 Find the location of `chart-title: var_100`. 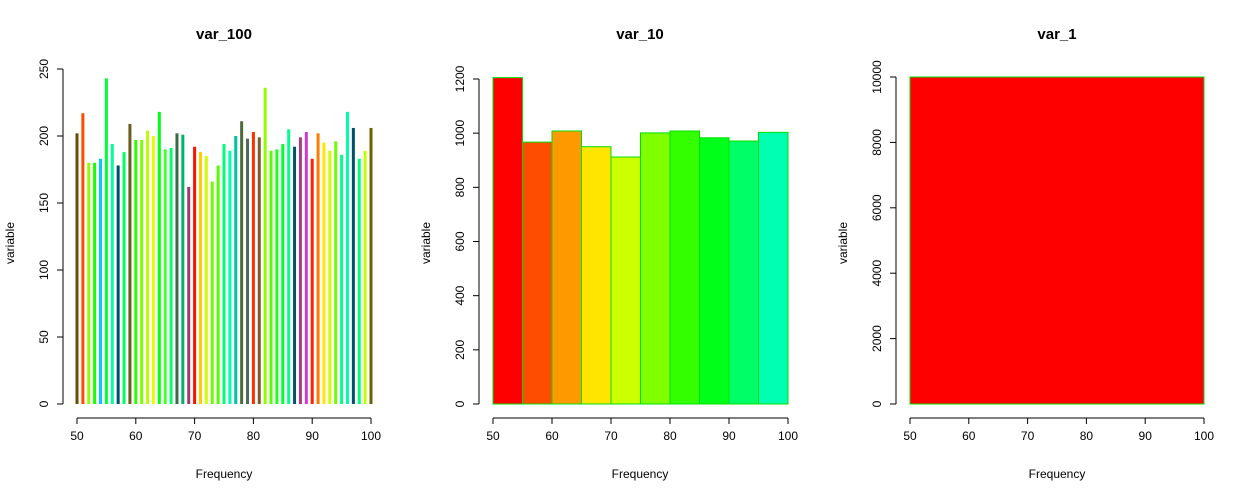

chart-title: var_100 is located at coordinates (224, 34).